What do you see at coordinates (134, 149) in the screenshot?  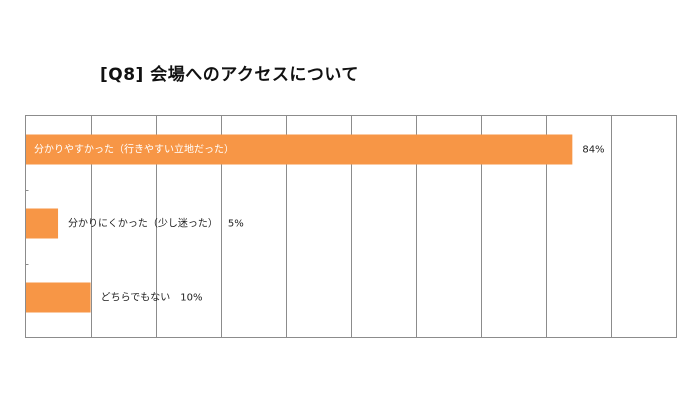 I see `category-label: 分かりやすかった（行きやすい立地だった）` at bounding box center [134, 149].